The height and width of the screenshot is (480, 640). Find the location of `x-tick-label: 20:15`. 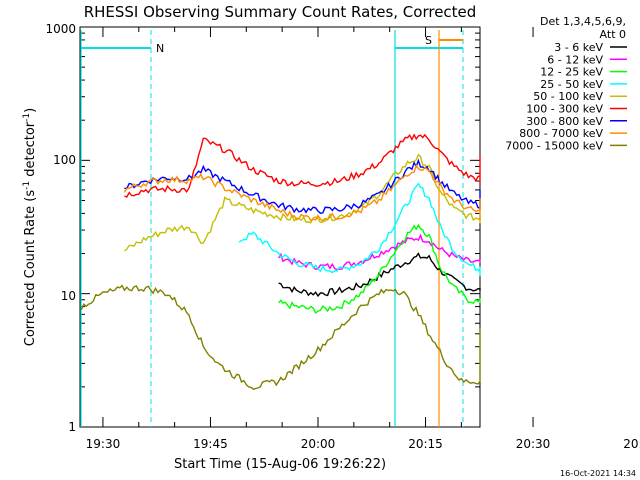

x-tick-label: 20:15 is located at coordinates (425, 444).